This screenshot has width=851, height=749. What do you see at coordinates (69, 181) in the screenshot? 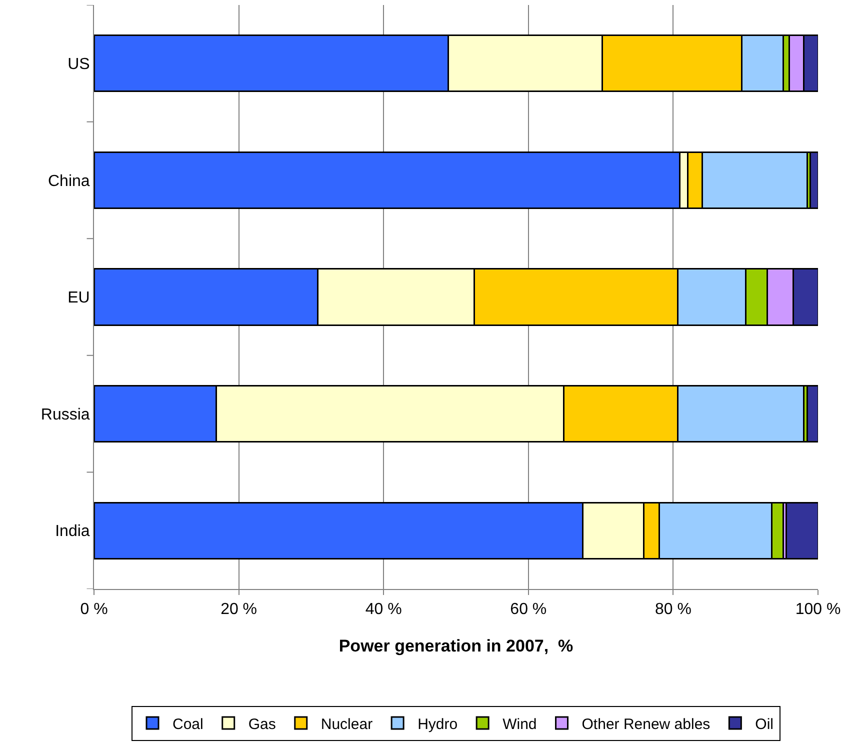
I see `y-tick-label: China` at bounding box center [69, 181].